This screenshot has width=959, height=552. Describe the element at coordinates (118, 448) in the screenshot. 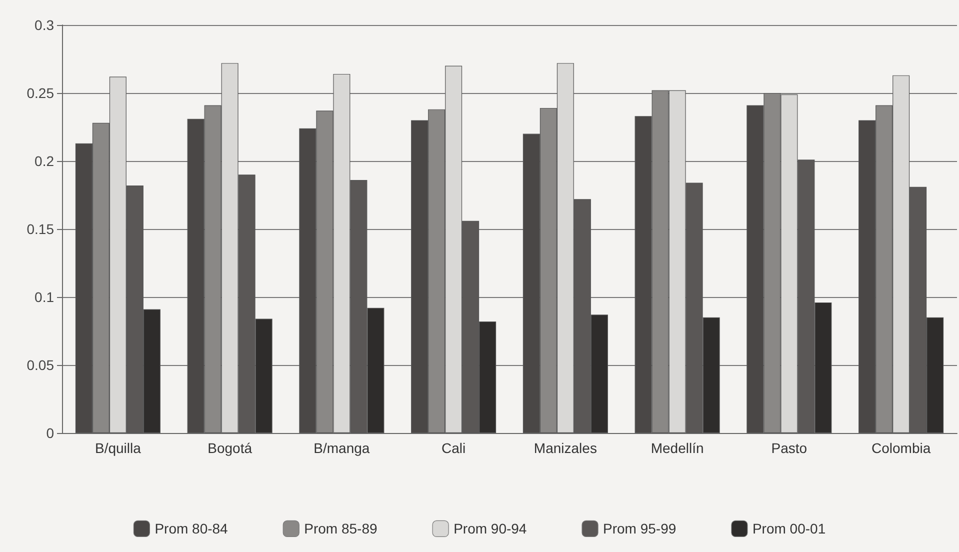

I see `x-tick-label: B/quilla` at that location.